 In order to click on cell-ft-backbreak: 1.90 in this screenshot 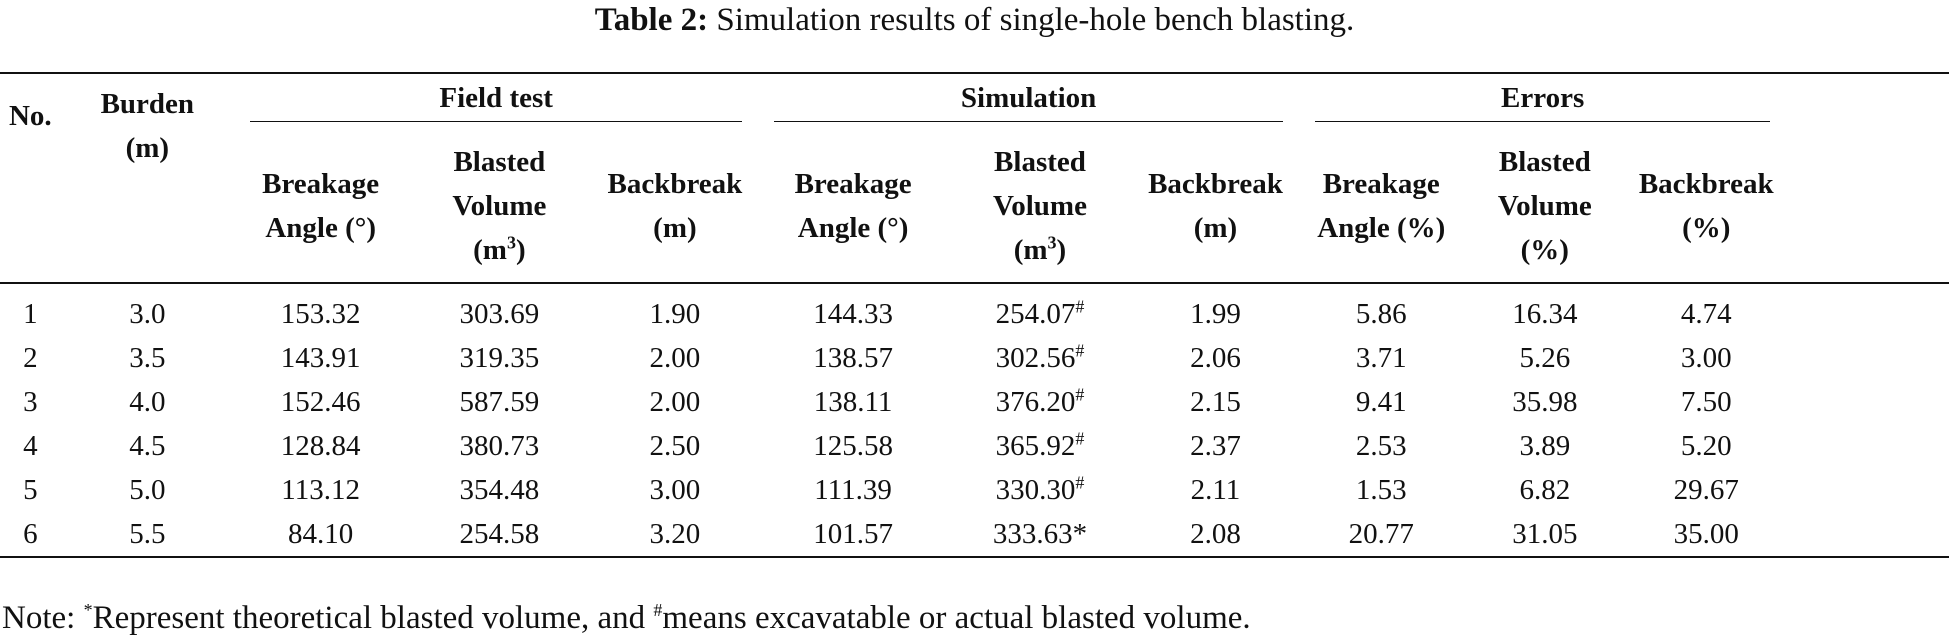, I will do `click(675, 314)`.